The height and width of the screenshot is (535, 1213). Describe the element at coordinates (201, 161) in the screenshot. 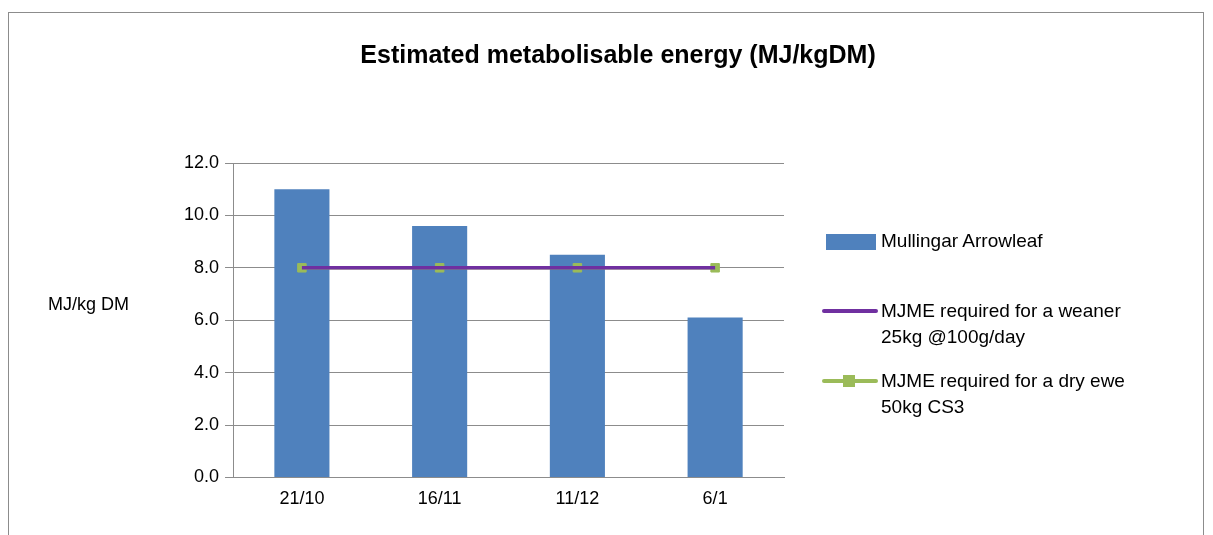

I see `y-tick-label: 12.0` at that location.